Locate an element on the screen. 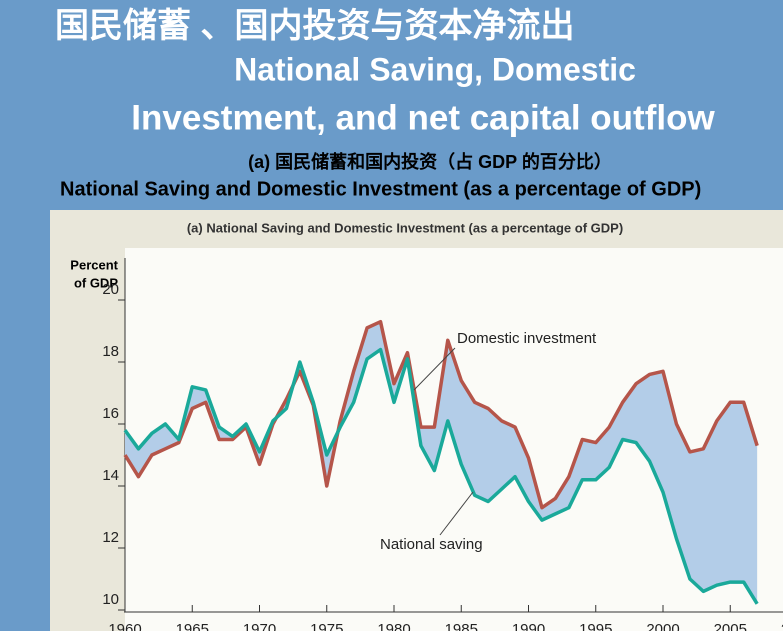  x-tick-label: 1965 is located at coordinates (192, 626).